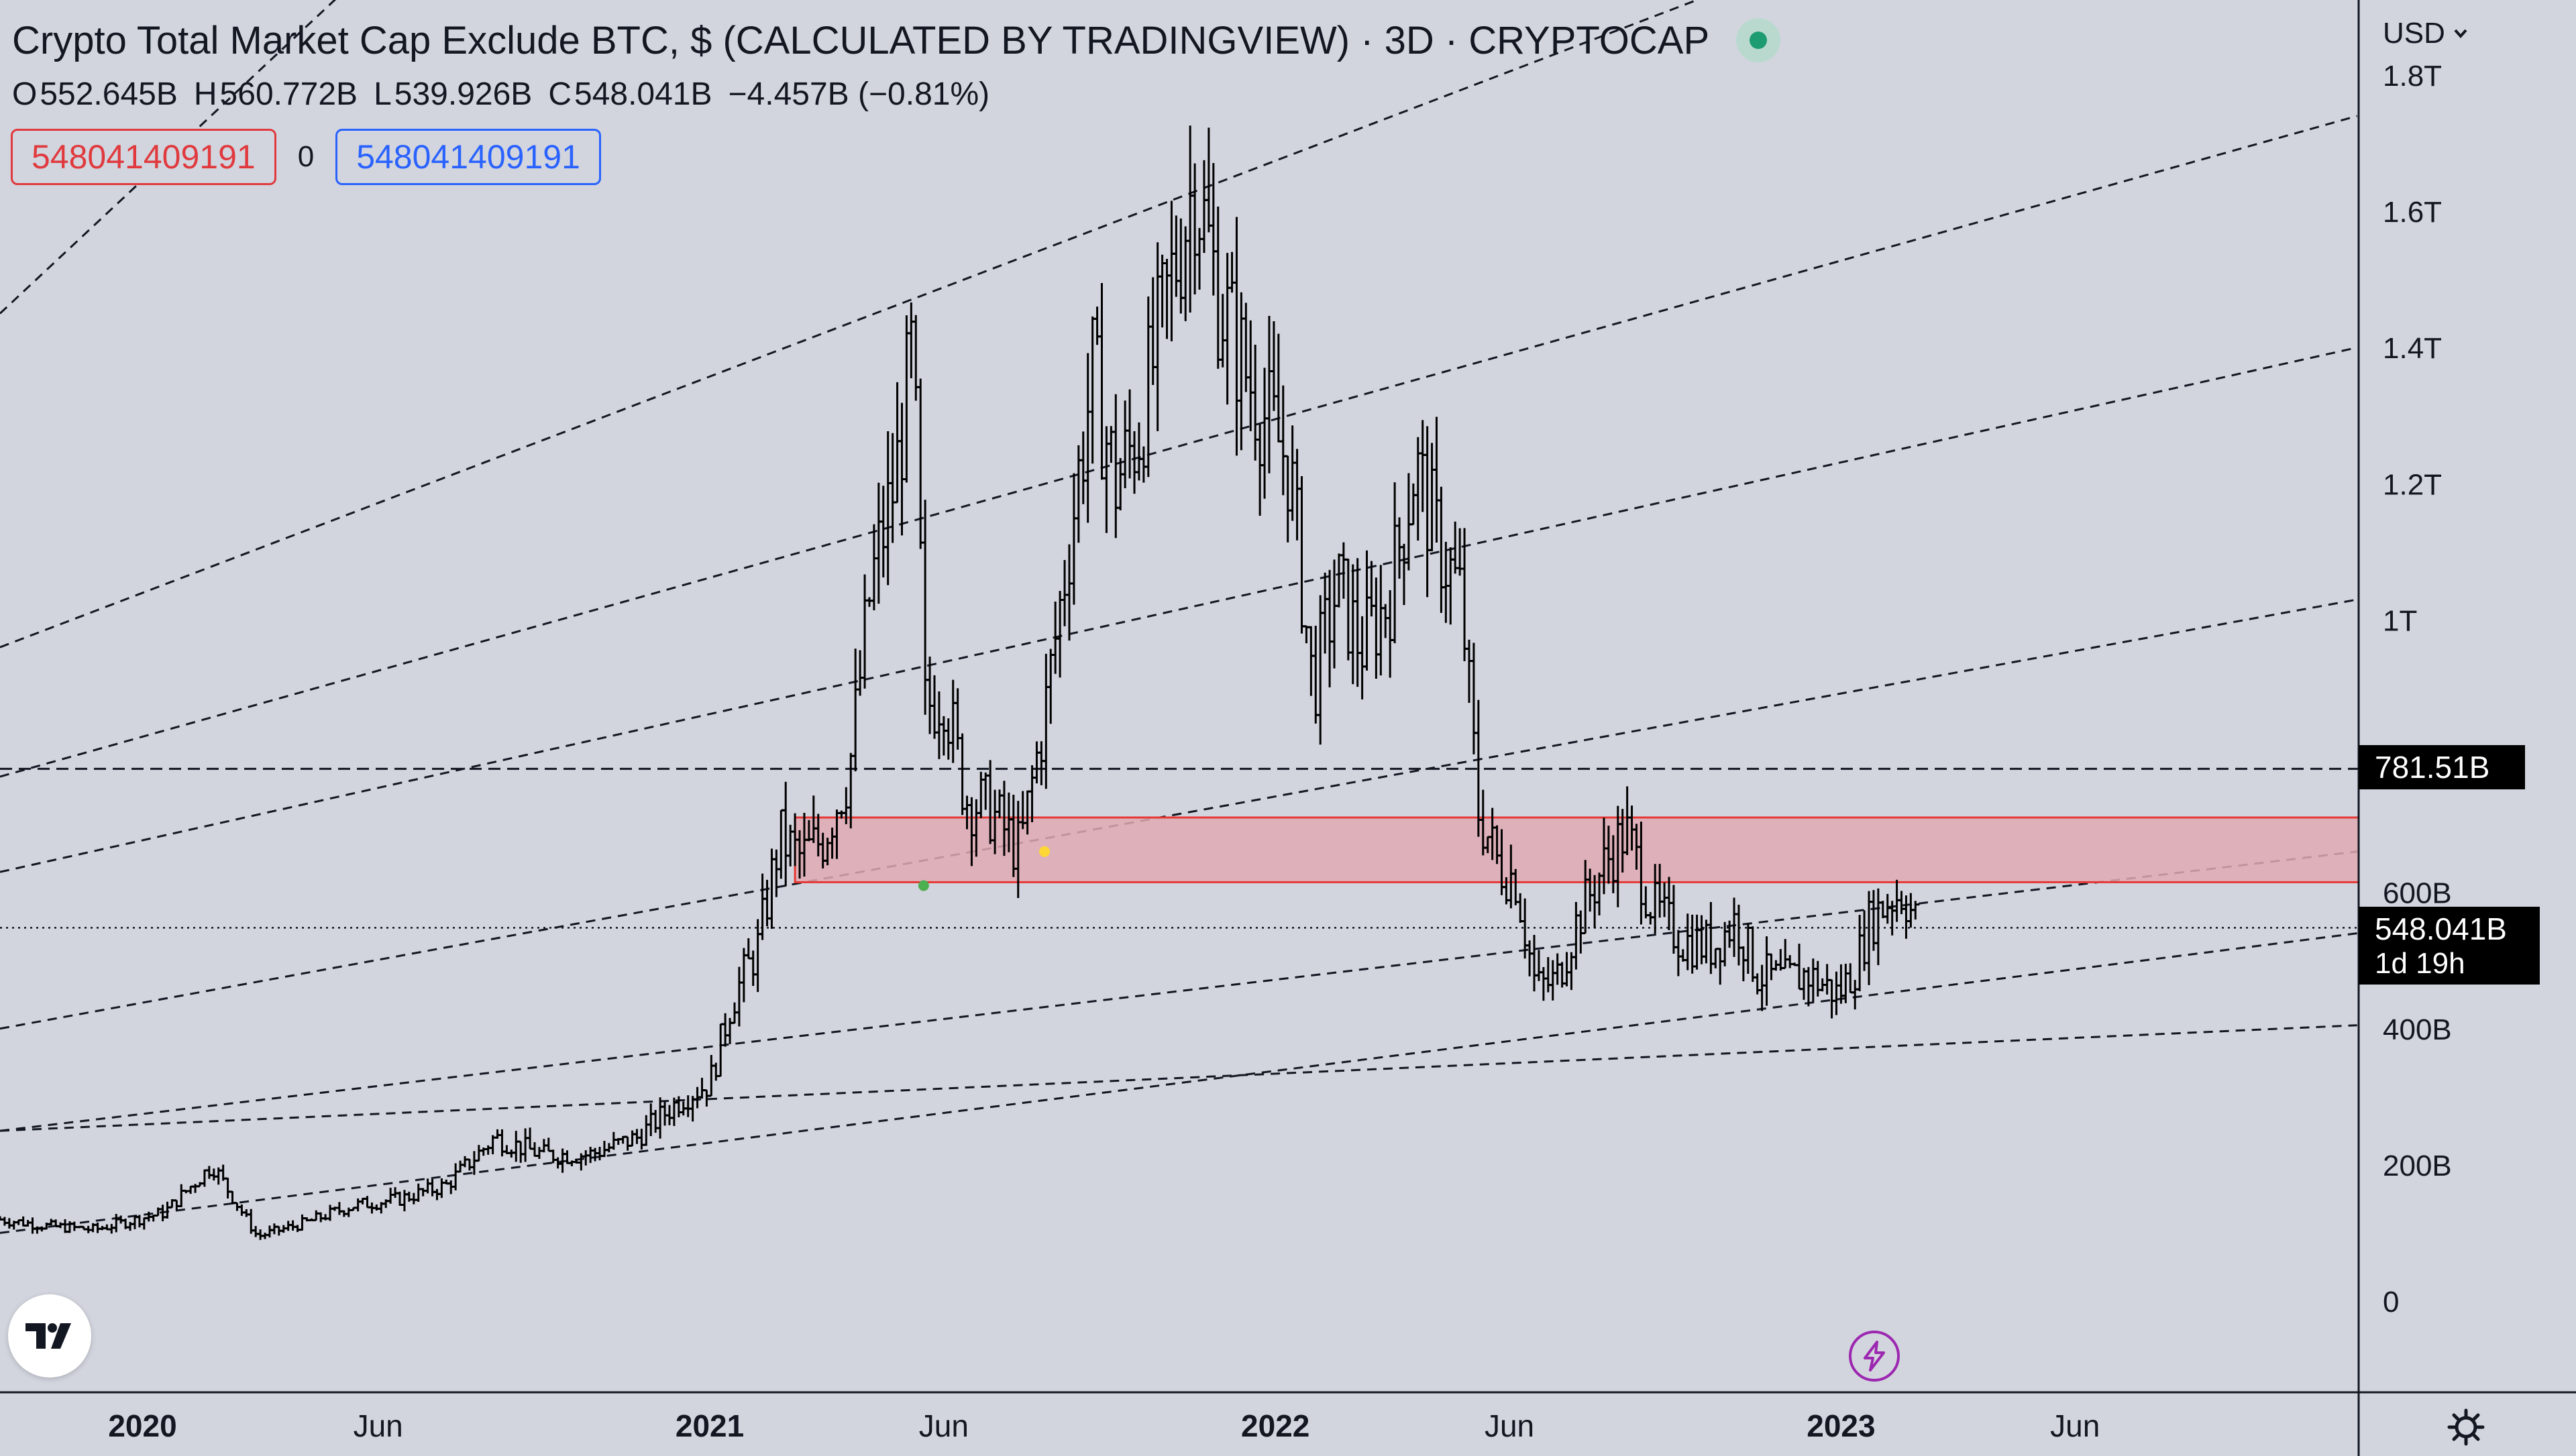 The width and height of the screenshot is (2576, 1456). Describe the element at coordinates (2417, 1166) in the screenshot. I see `price-tick-label: 200B` at that location.